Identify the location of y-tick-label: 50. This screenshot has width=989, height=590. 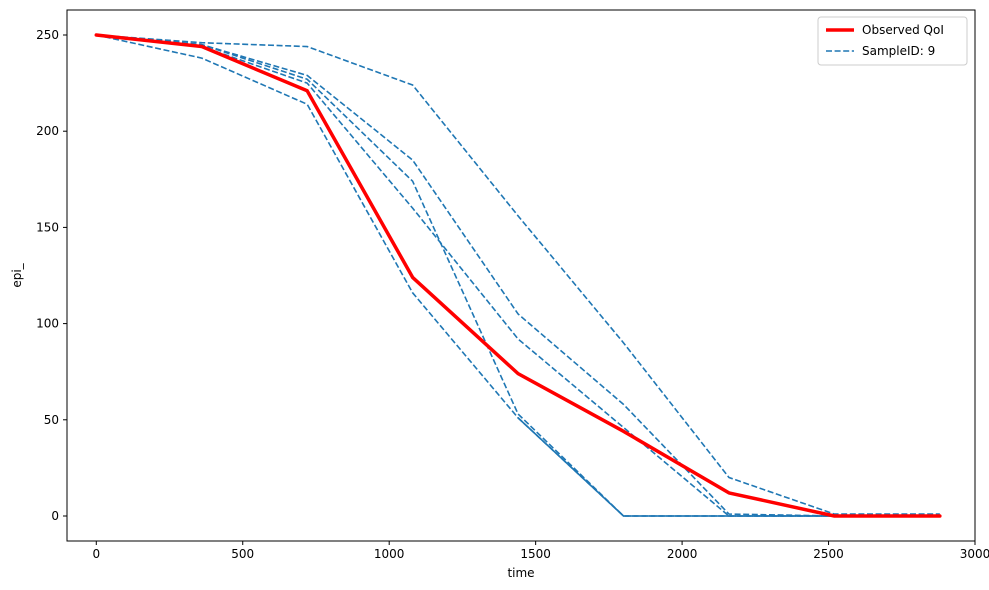
(51, 420).